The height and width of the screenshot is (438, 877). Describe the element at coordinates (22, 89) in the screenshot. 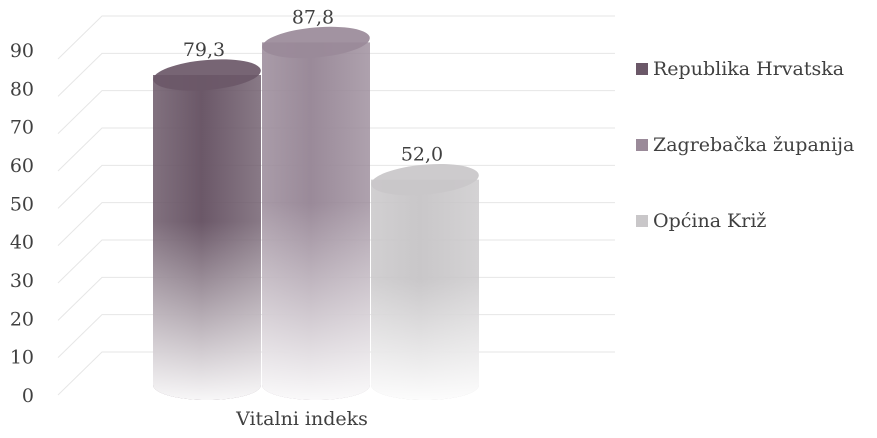

I see `y-tick-label: 80` at that location.